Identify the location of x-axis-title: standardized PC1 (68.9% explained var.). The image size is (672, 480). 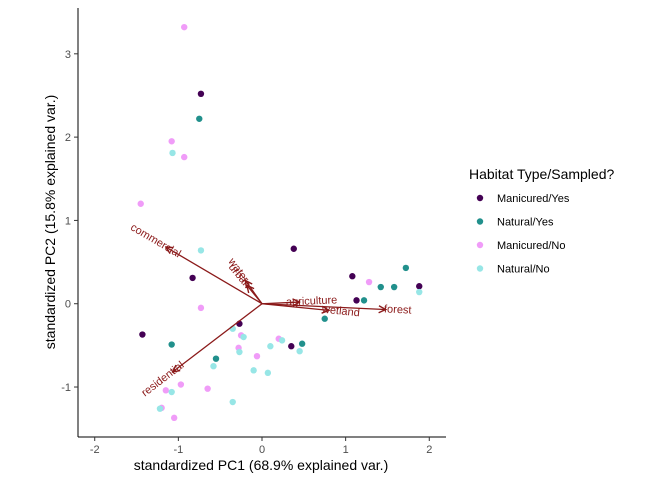
(261, 465).